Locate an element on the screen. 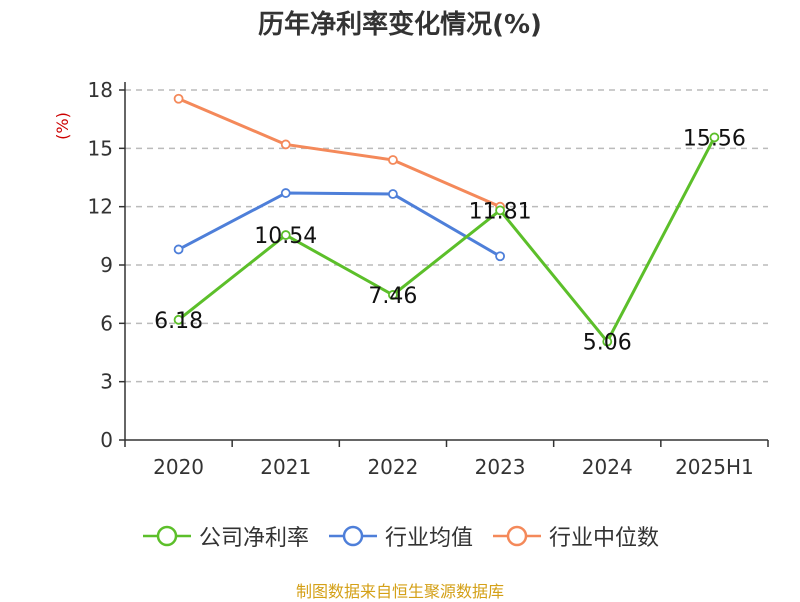 The image size is (800, 602). data-label: 11.81 is located at coordinates (500, 211).